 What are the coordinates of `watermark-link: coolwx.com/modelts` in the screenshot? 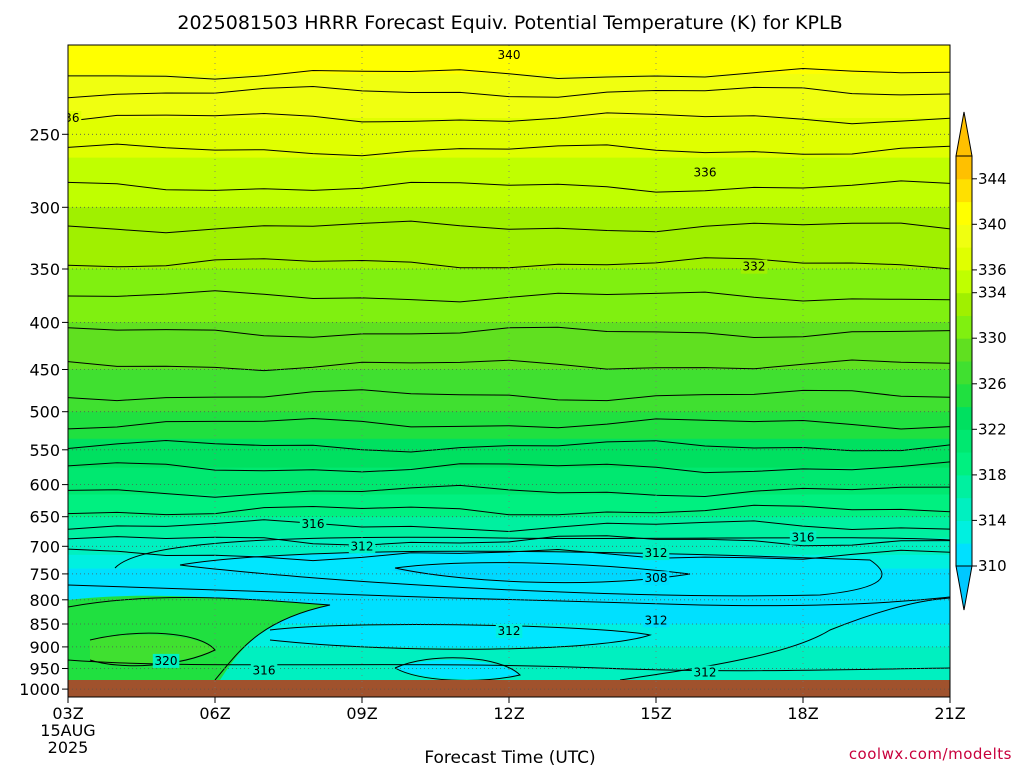 It's located at (930, 754).